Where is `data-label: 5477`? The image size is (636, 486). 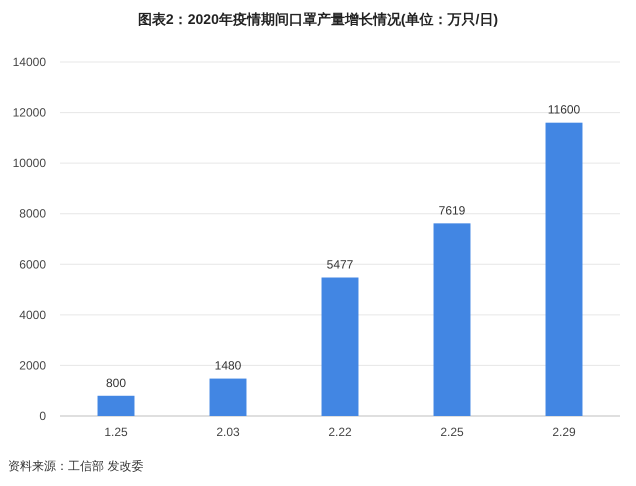
data-label: 5477 is located at coordinates (340, 265).